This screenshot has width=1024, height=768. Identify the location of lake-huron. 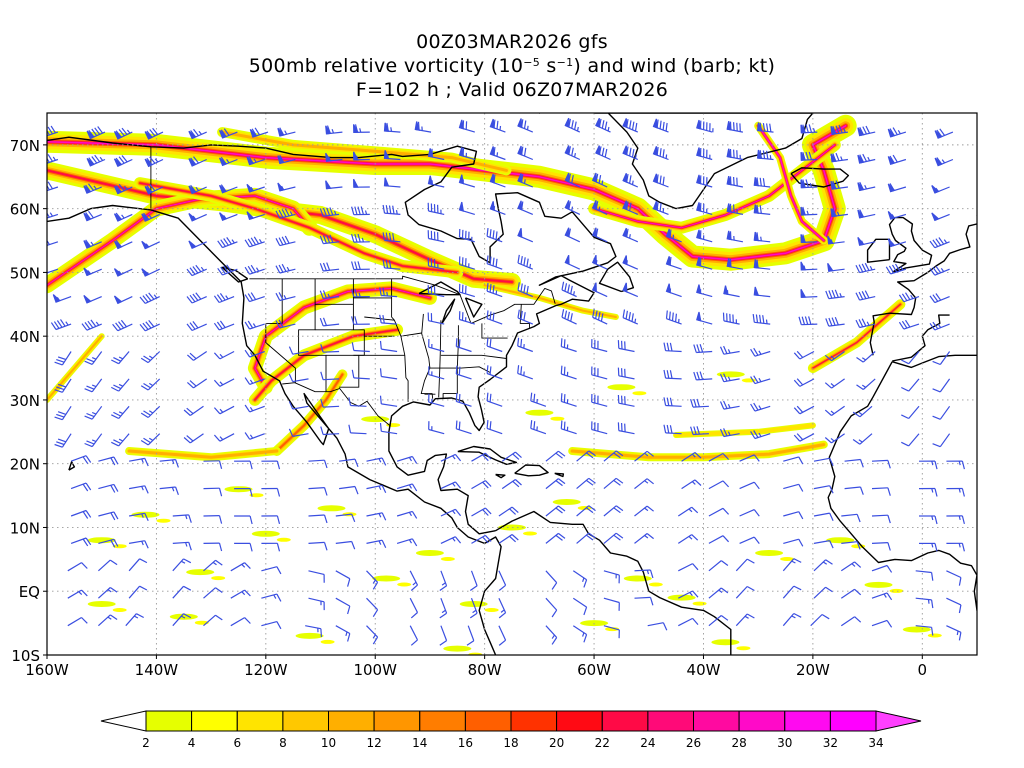
(473, 307).